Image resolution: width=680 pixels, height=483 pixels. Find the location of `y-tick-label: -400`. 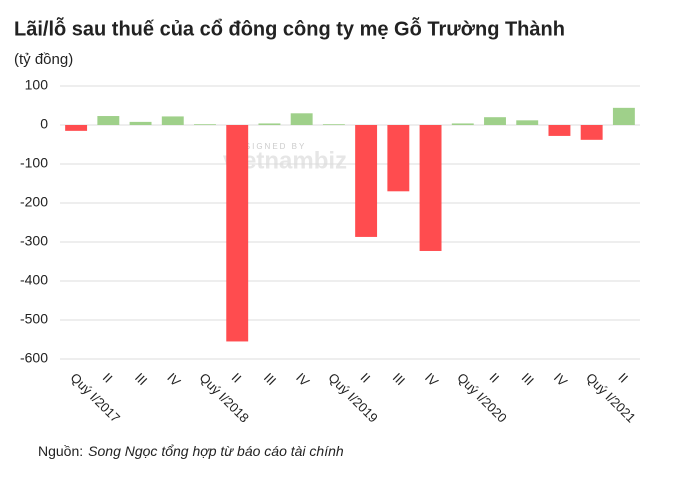

y-tick-label: -400 is located at coordinates (34, 280).